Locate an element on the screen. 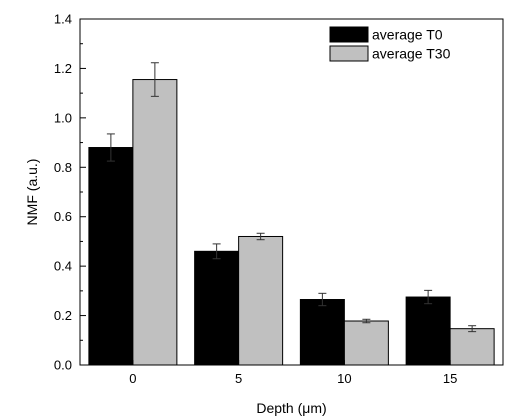 The image size is (515, 419). legend: average T0 average T30 is located at coordinates (390, 44).